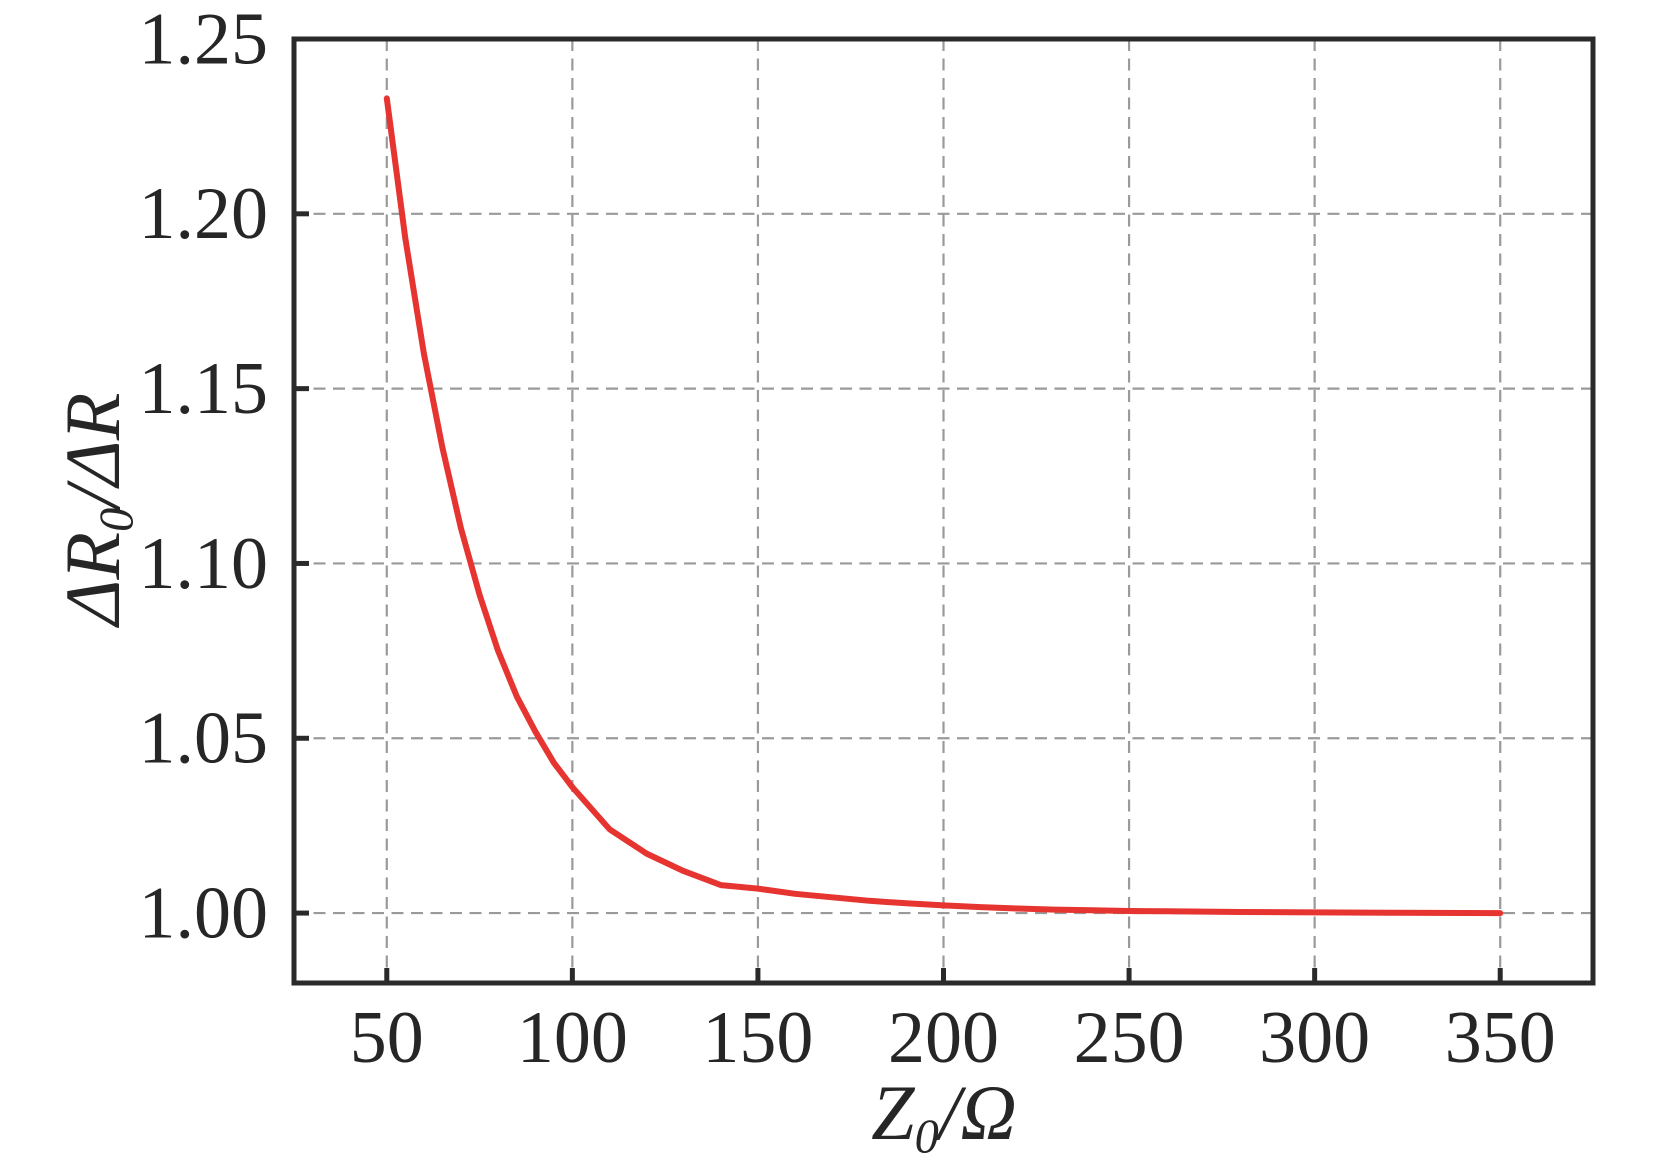 This screenshot has width=1654, height=1176. Describe the element at coordinates (204, 913) in the screenshot. I see `y-tick-label: 1.00` at that location.